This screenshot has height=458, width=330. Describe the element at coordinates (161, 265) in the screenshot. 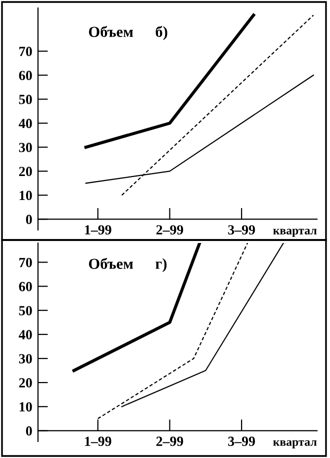

I see `text: г)` at that location.